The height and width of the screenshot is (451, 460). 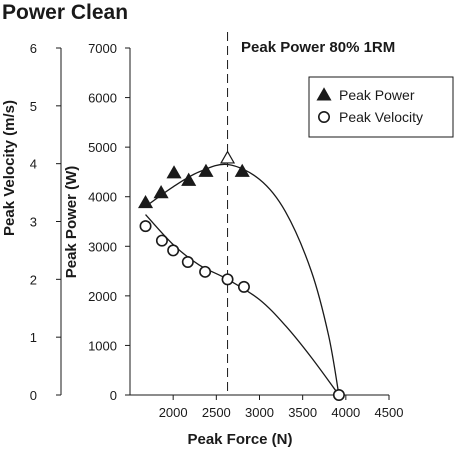 I want to click on legend-peak-power-marker, so click(x=324, y=94).